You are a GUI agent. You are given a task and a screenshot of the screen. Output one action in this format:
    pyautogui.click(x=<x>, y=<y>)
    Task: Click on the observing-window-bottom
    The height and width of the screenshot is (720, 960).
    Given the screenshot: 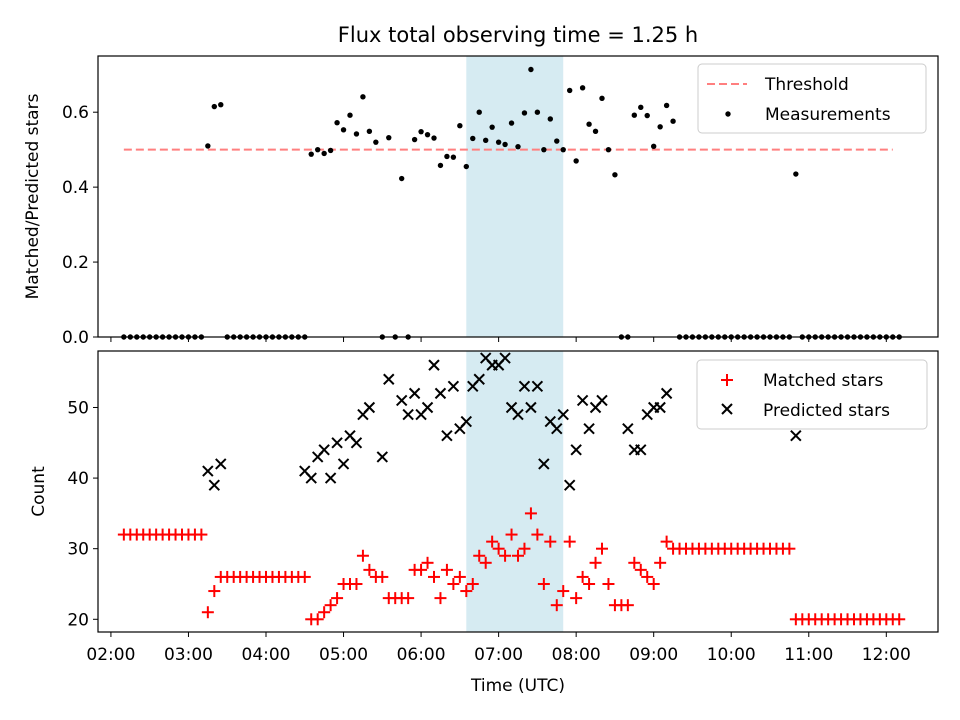 What is the action you would take?
    pyautogui.click(x=515, y=491)
    